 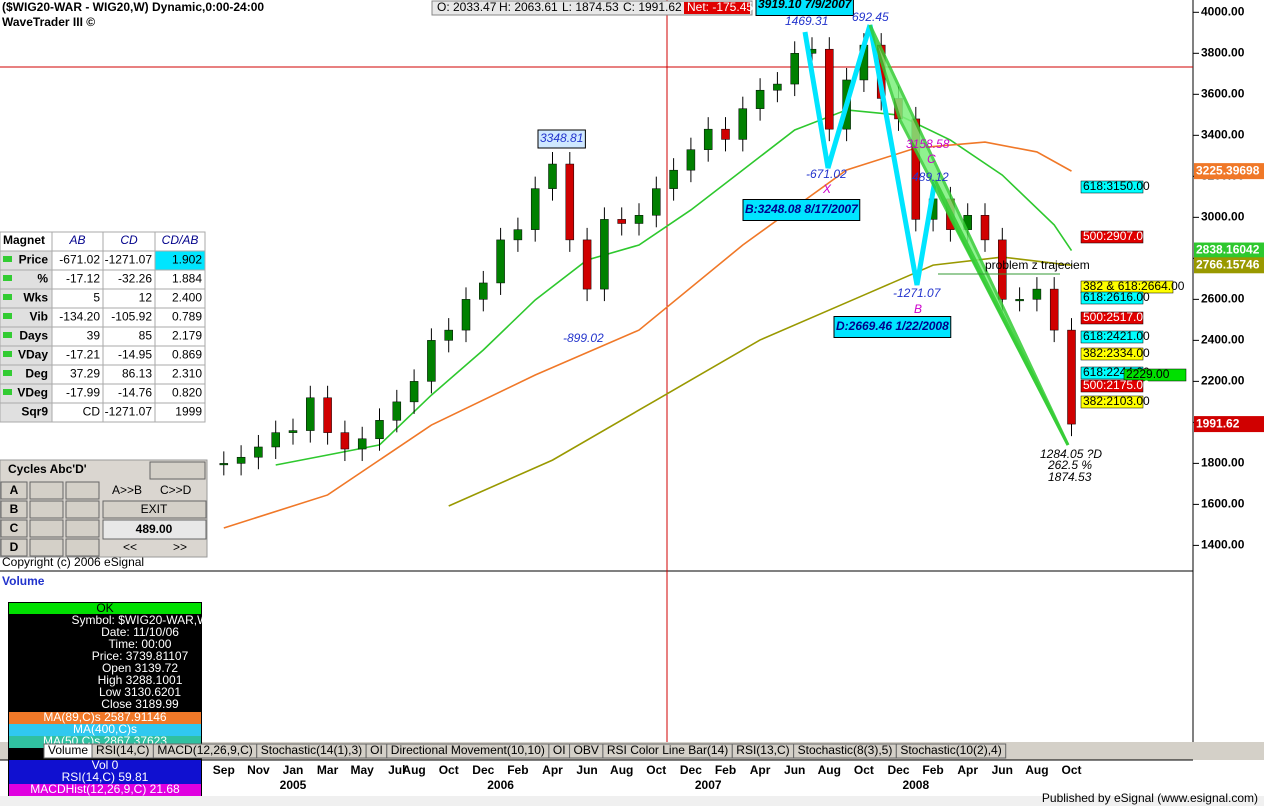 What do you see at coordinates (180, 240) in the screenshot?
I see `magnet-header: CD/AB` at bounding box center [180, 240].